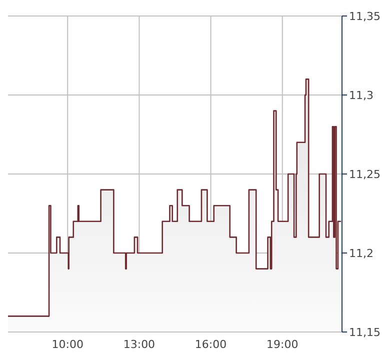 Image resolution: width=390 pixels, height=364 pixels. What do you see at coordinates (364, 332) in the screenshot?
I see `y-tick-label: 11,15` at bounding box center [364, 332].